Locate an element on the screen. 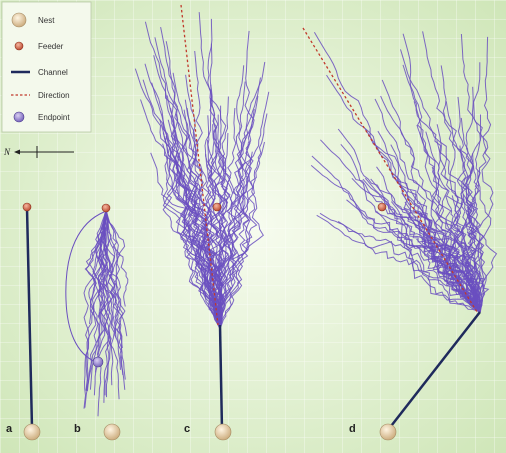 The height and width of the screenshot is (453, 506). channel-panel-a is located at coordinates (29, 318).